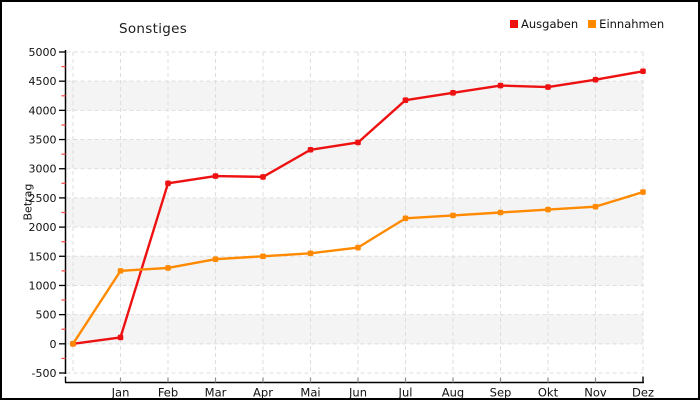 The width and height of the screenshot is (700, 400). What do you see at coordinates (548, 393) in the screenshot?
I see `x-tick-label: Okt` at bounding box center [548, 393].